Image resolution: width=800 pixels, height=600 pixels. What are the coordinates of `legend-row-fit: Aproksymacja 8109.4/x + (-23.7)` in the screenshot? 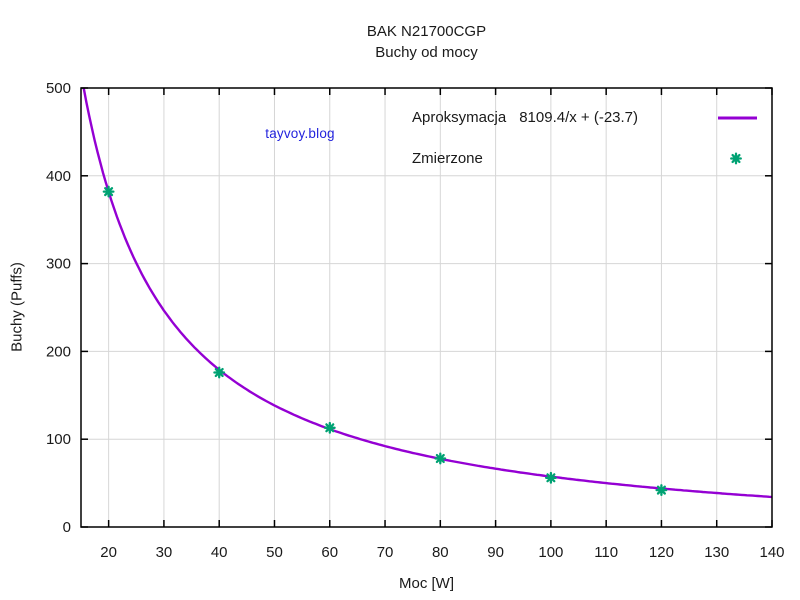 It's located at (525, 117).